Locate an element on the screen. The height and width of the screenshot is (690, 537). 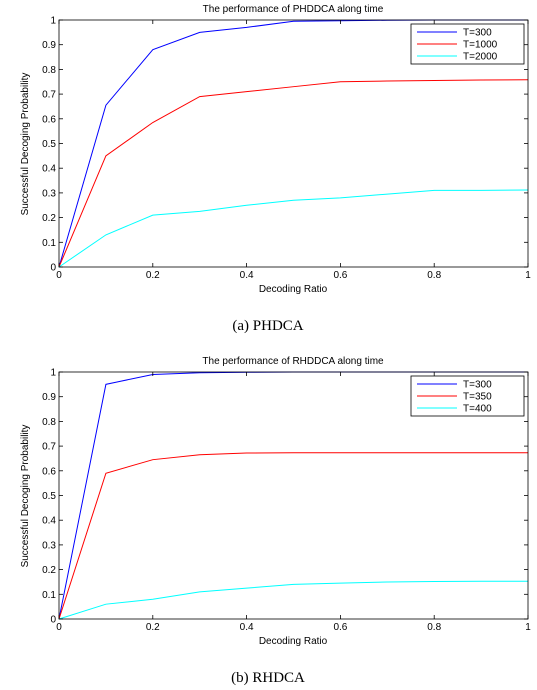
chart-title: The performance of PHDDCA along time is located at coordinates (293, 9).